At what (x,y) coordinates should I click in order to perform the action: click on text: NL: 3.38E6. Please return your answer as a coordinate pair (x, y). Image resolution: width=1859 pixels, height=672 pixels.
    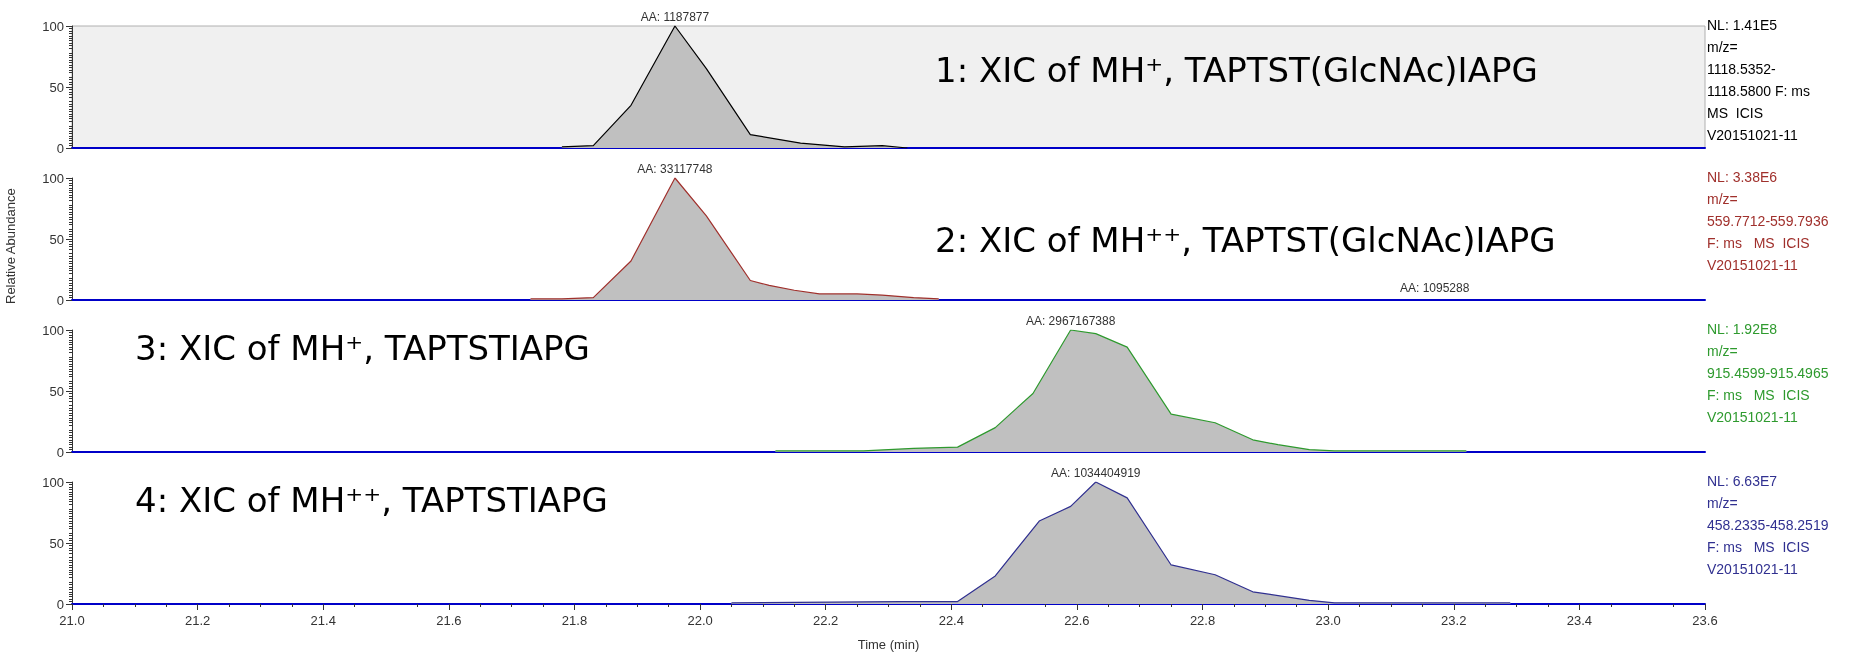
    Looking at the image, I should click on (1742, 177).